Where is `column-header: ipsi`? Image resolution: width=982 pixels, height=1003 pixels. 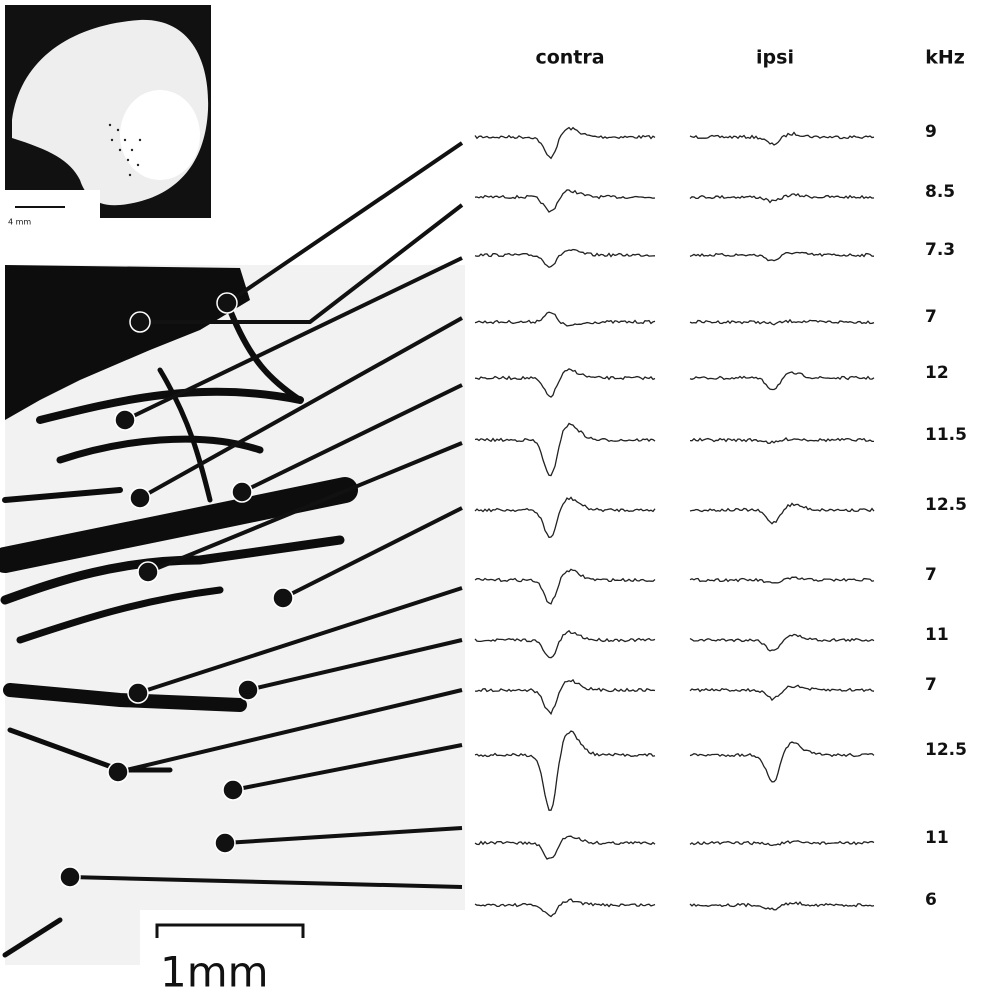 column-header: ipsi is located at coordinates (775, 58).